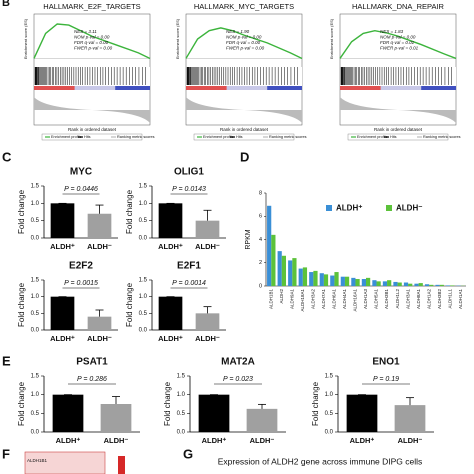 The width and height of the screenshot is (474, 474). What do you see at coordinates (6, 453) in the screenshot?
I see `panel-label: F` at bounding box center [6, 453].